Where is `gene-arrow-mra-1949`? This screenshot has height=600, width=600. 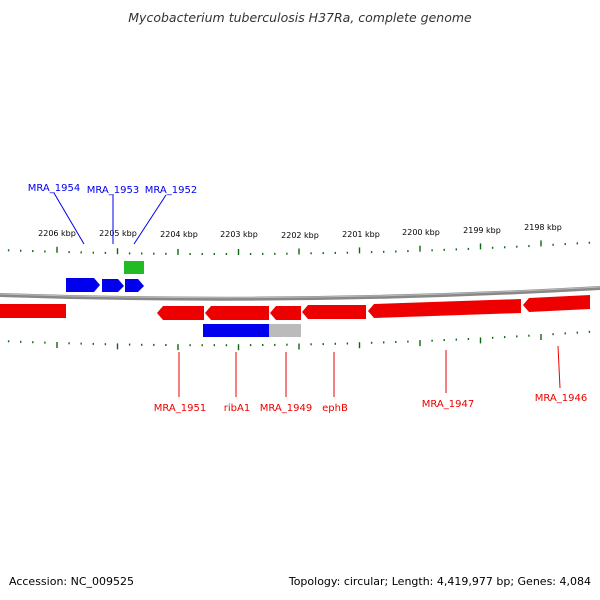 gene-arrow-mra-1949 is located at coordinates (285, 313).